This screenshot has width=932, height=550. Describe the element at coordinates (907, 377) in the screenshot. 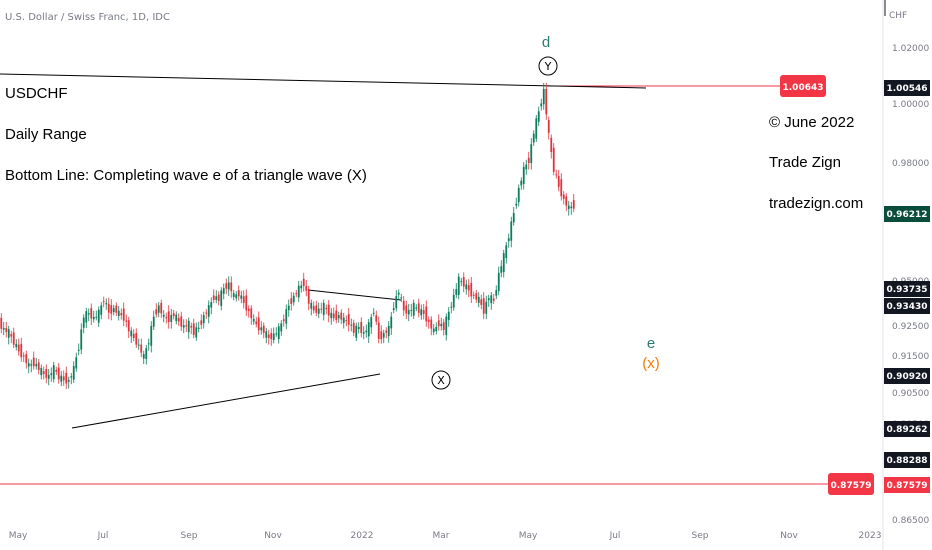

I see `price-label: 0.90920` at that location.